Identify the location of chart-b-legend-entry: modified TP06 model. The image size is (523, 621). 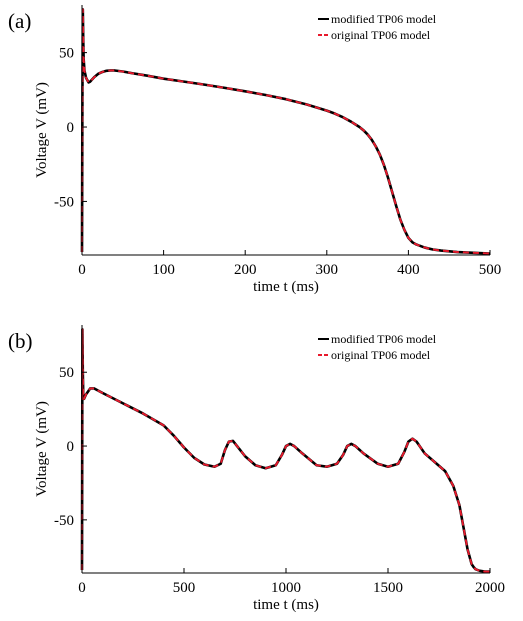
(384, 339).